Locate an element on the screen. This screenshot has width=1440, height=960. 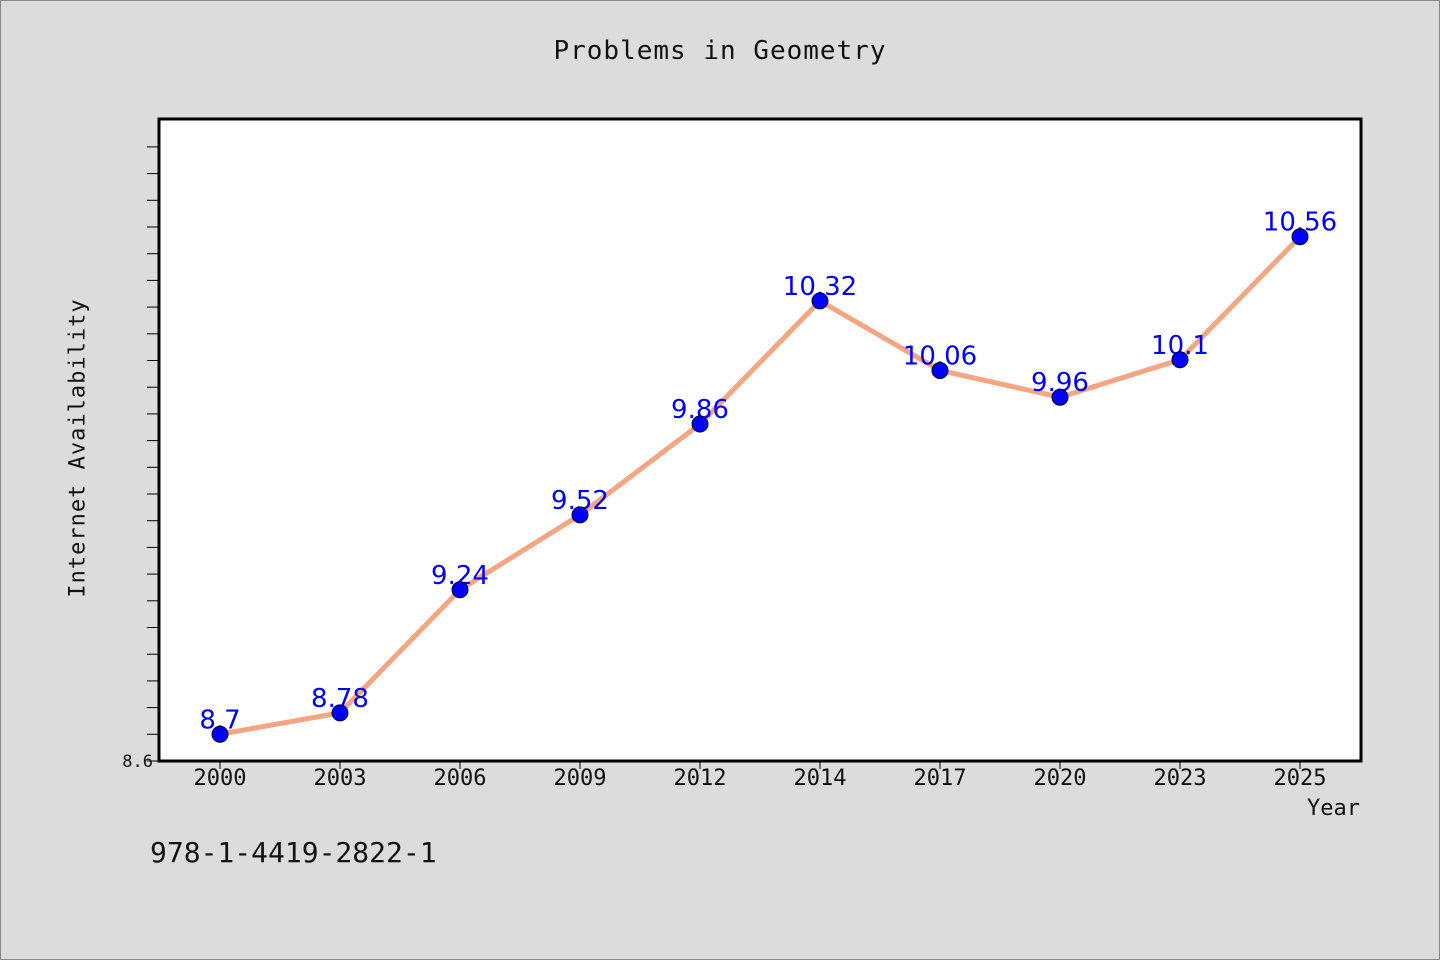
y-tick-label: 8.6 is located at coordinates (137, 762).